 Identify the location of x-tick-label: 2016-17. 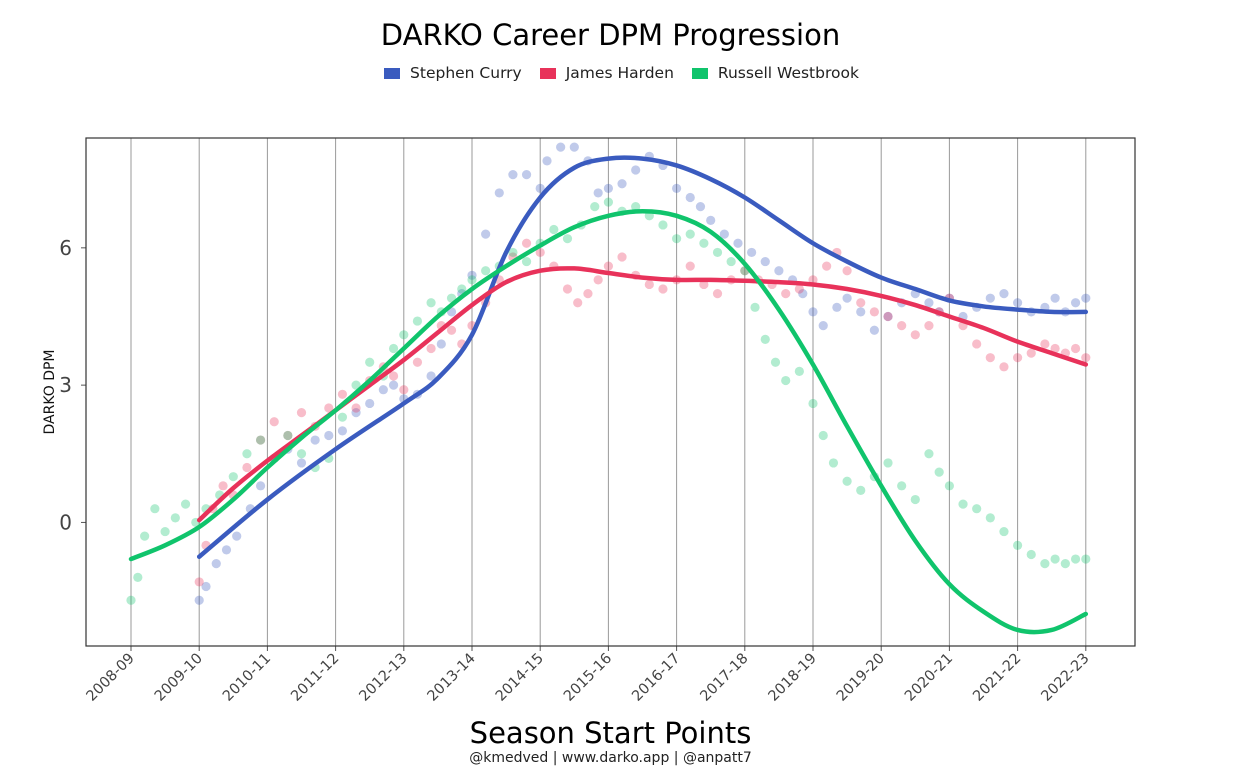
(656, 678).